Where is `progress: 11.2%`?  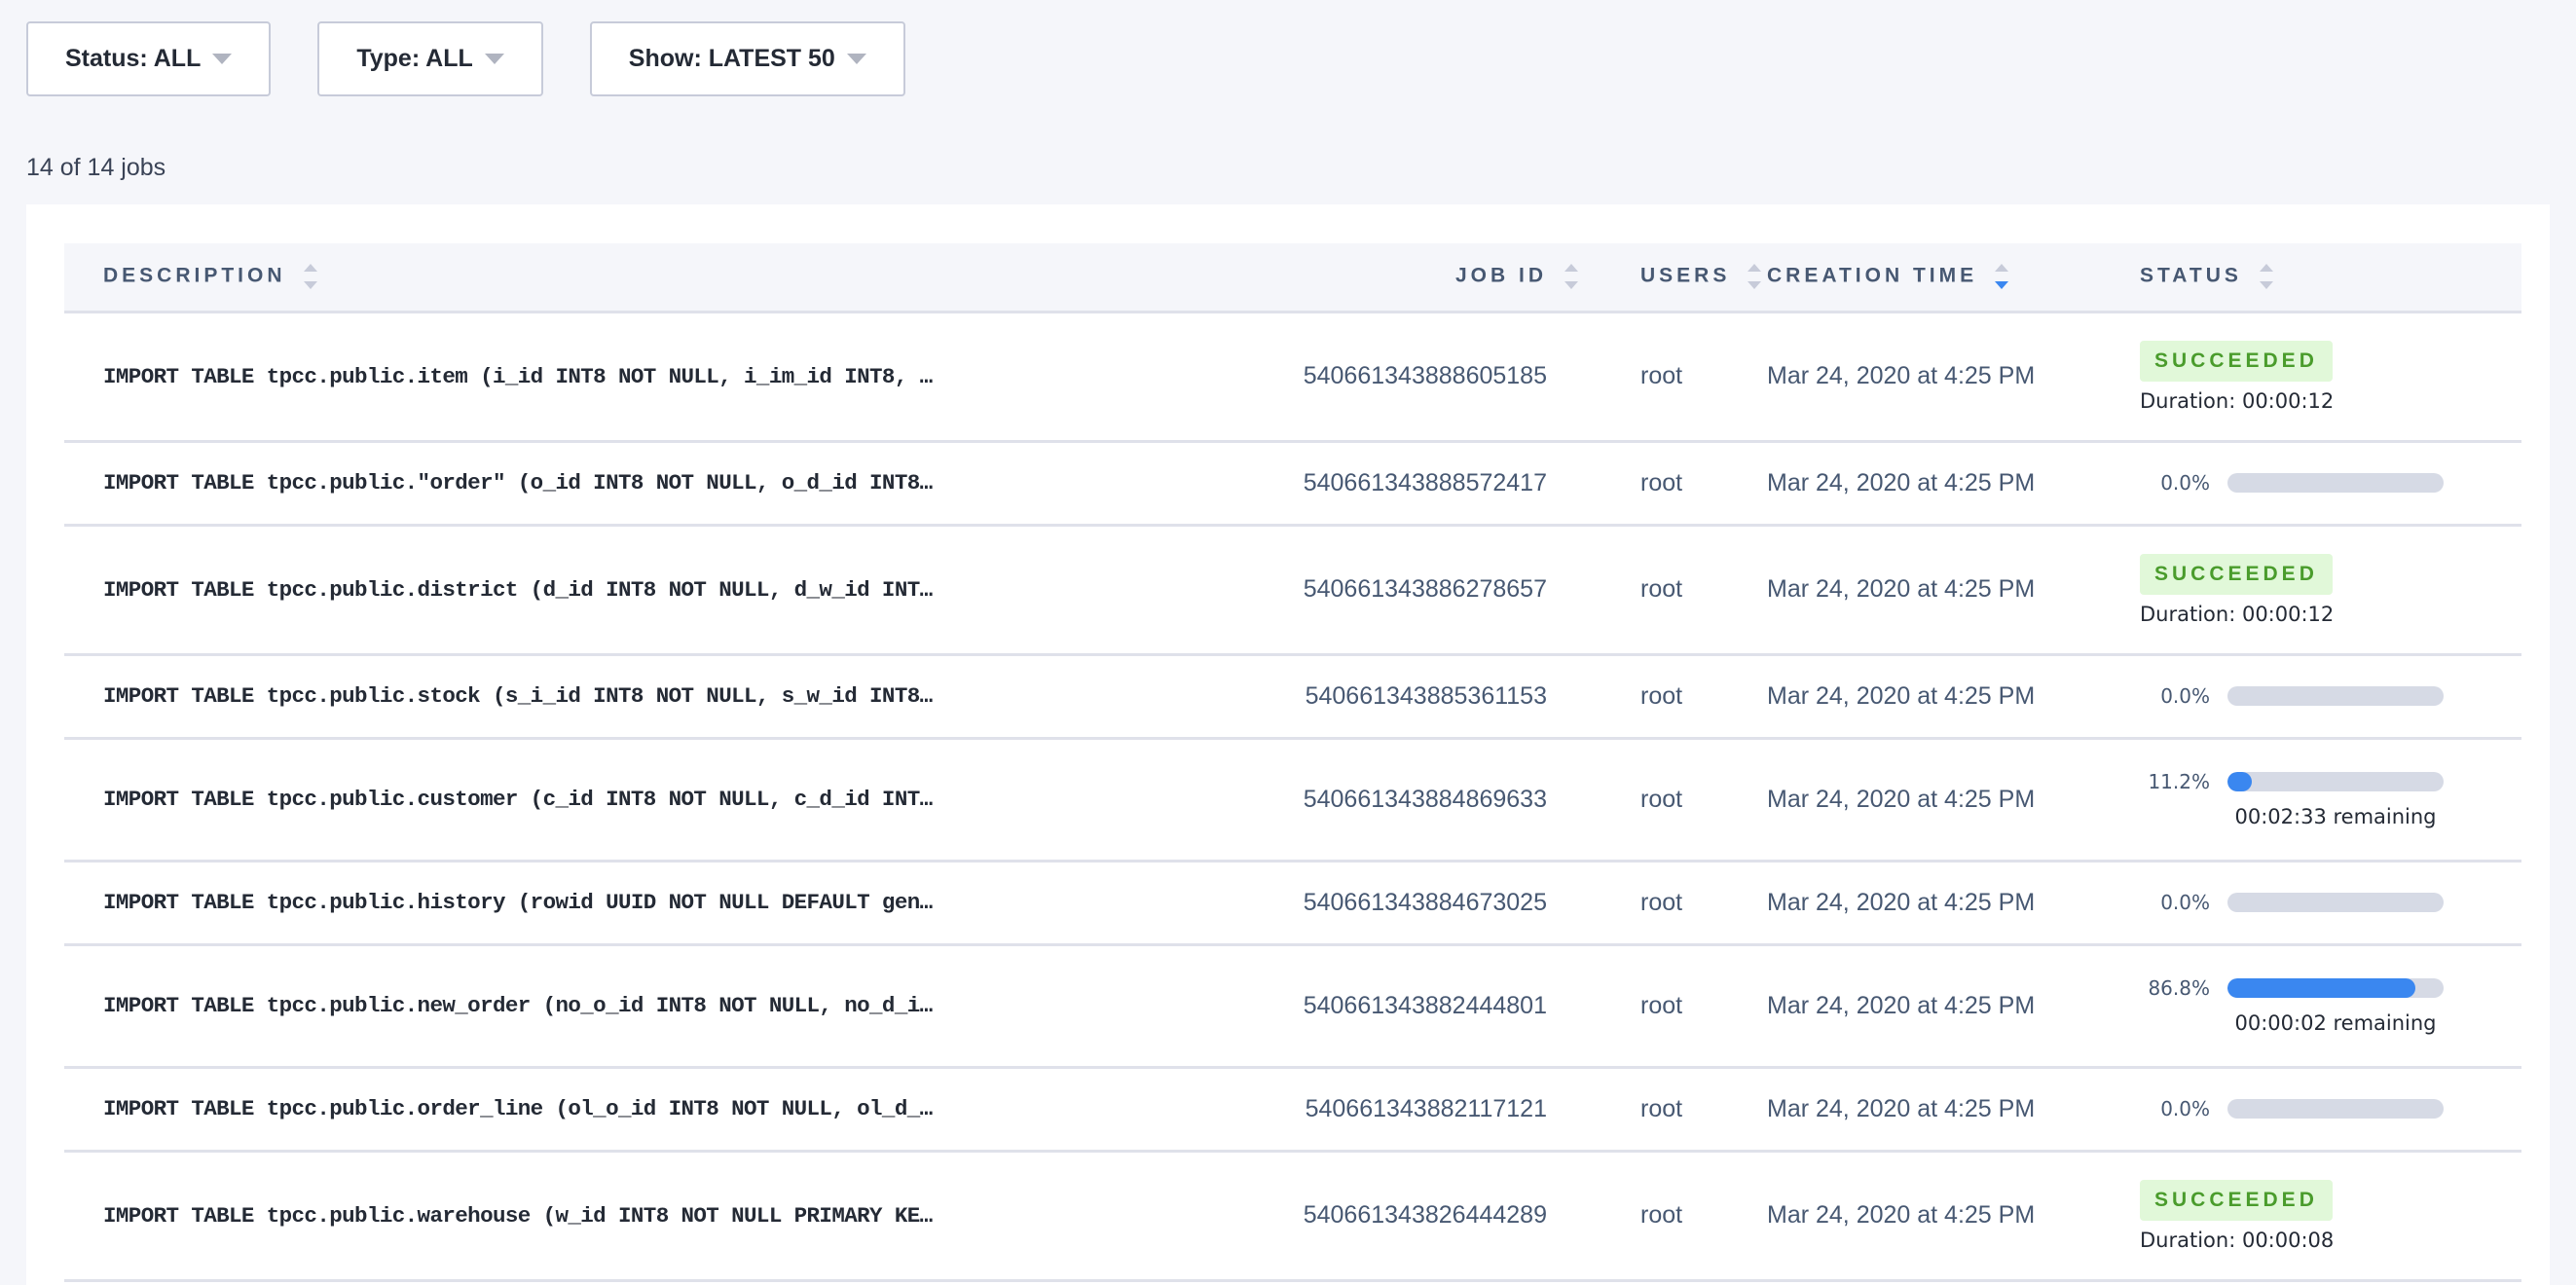
progress: 11.2% is located at coordinates (2330, 781).